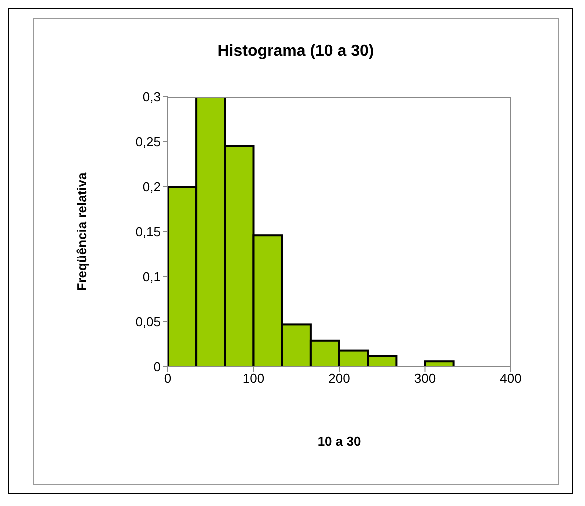  What do you see at coordinates (511, 378) in the screenshot?
I see `x-tick-label: 400` at bounding box center [511, 378].